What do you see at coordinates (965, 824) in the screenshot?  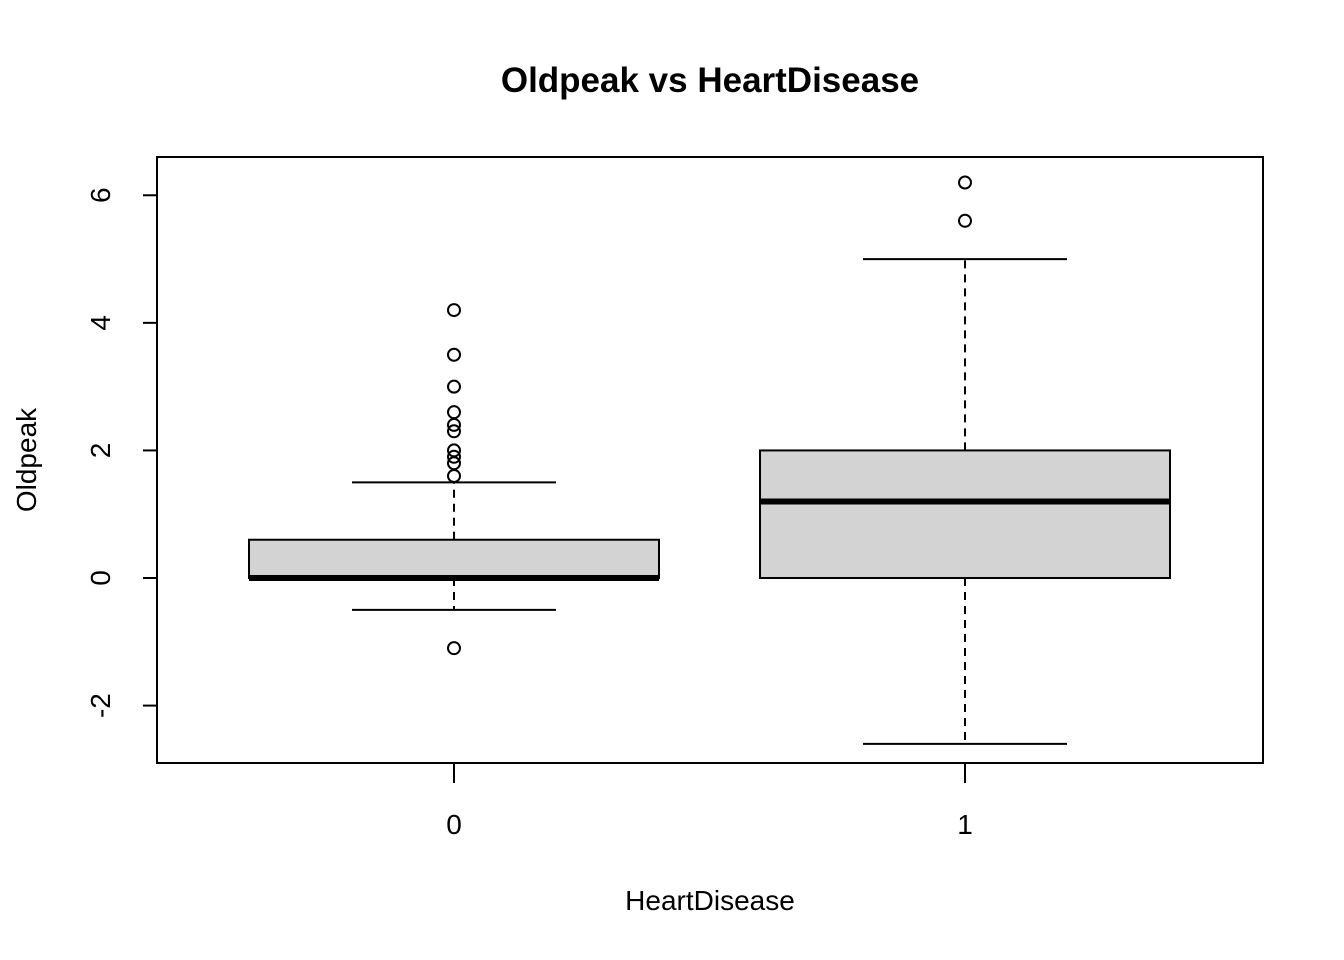 I see `x-tick-label: 1` at bounding box center [965, 824].